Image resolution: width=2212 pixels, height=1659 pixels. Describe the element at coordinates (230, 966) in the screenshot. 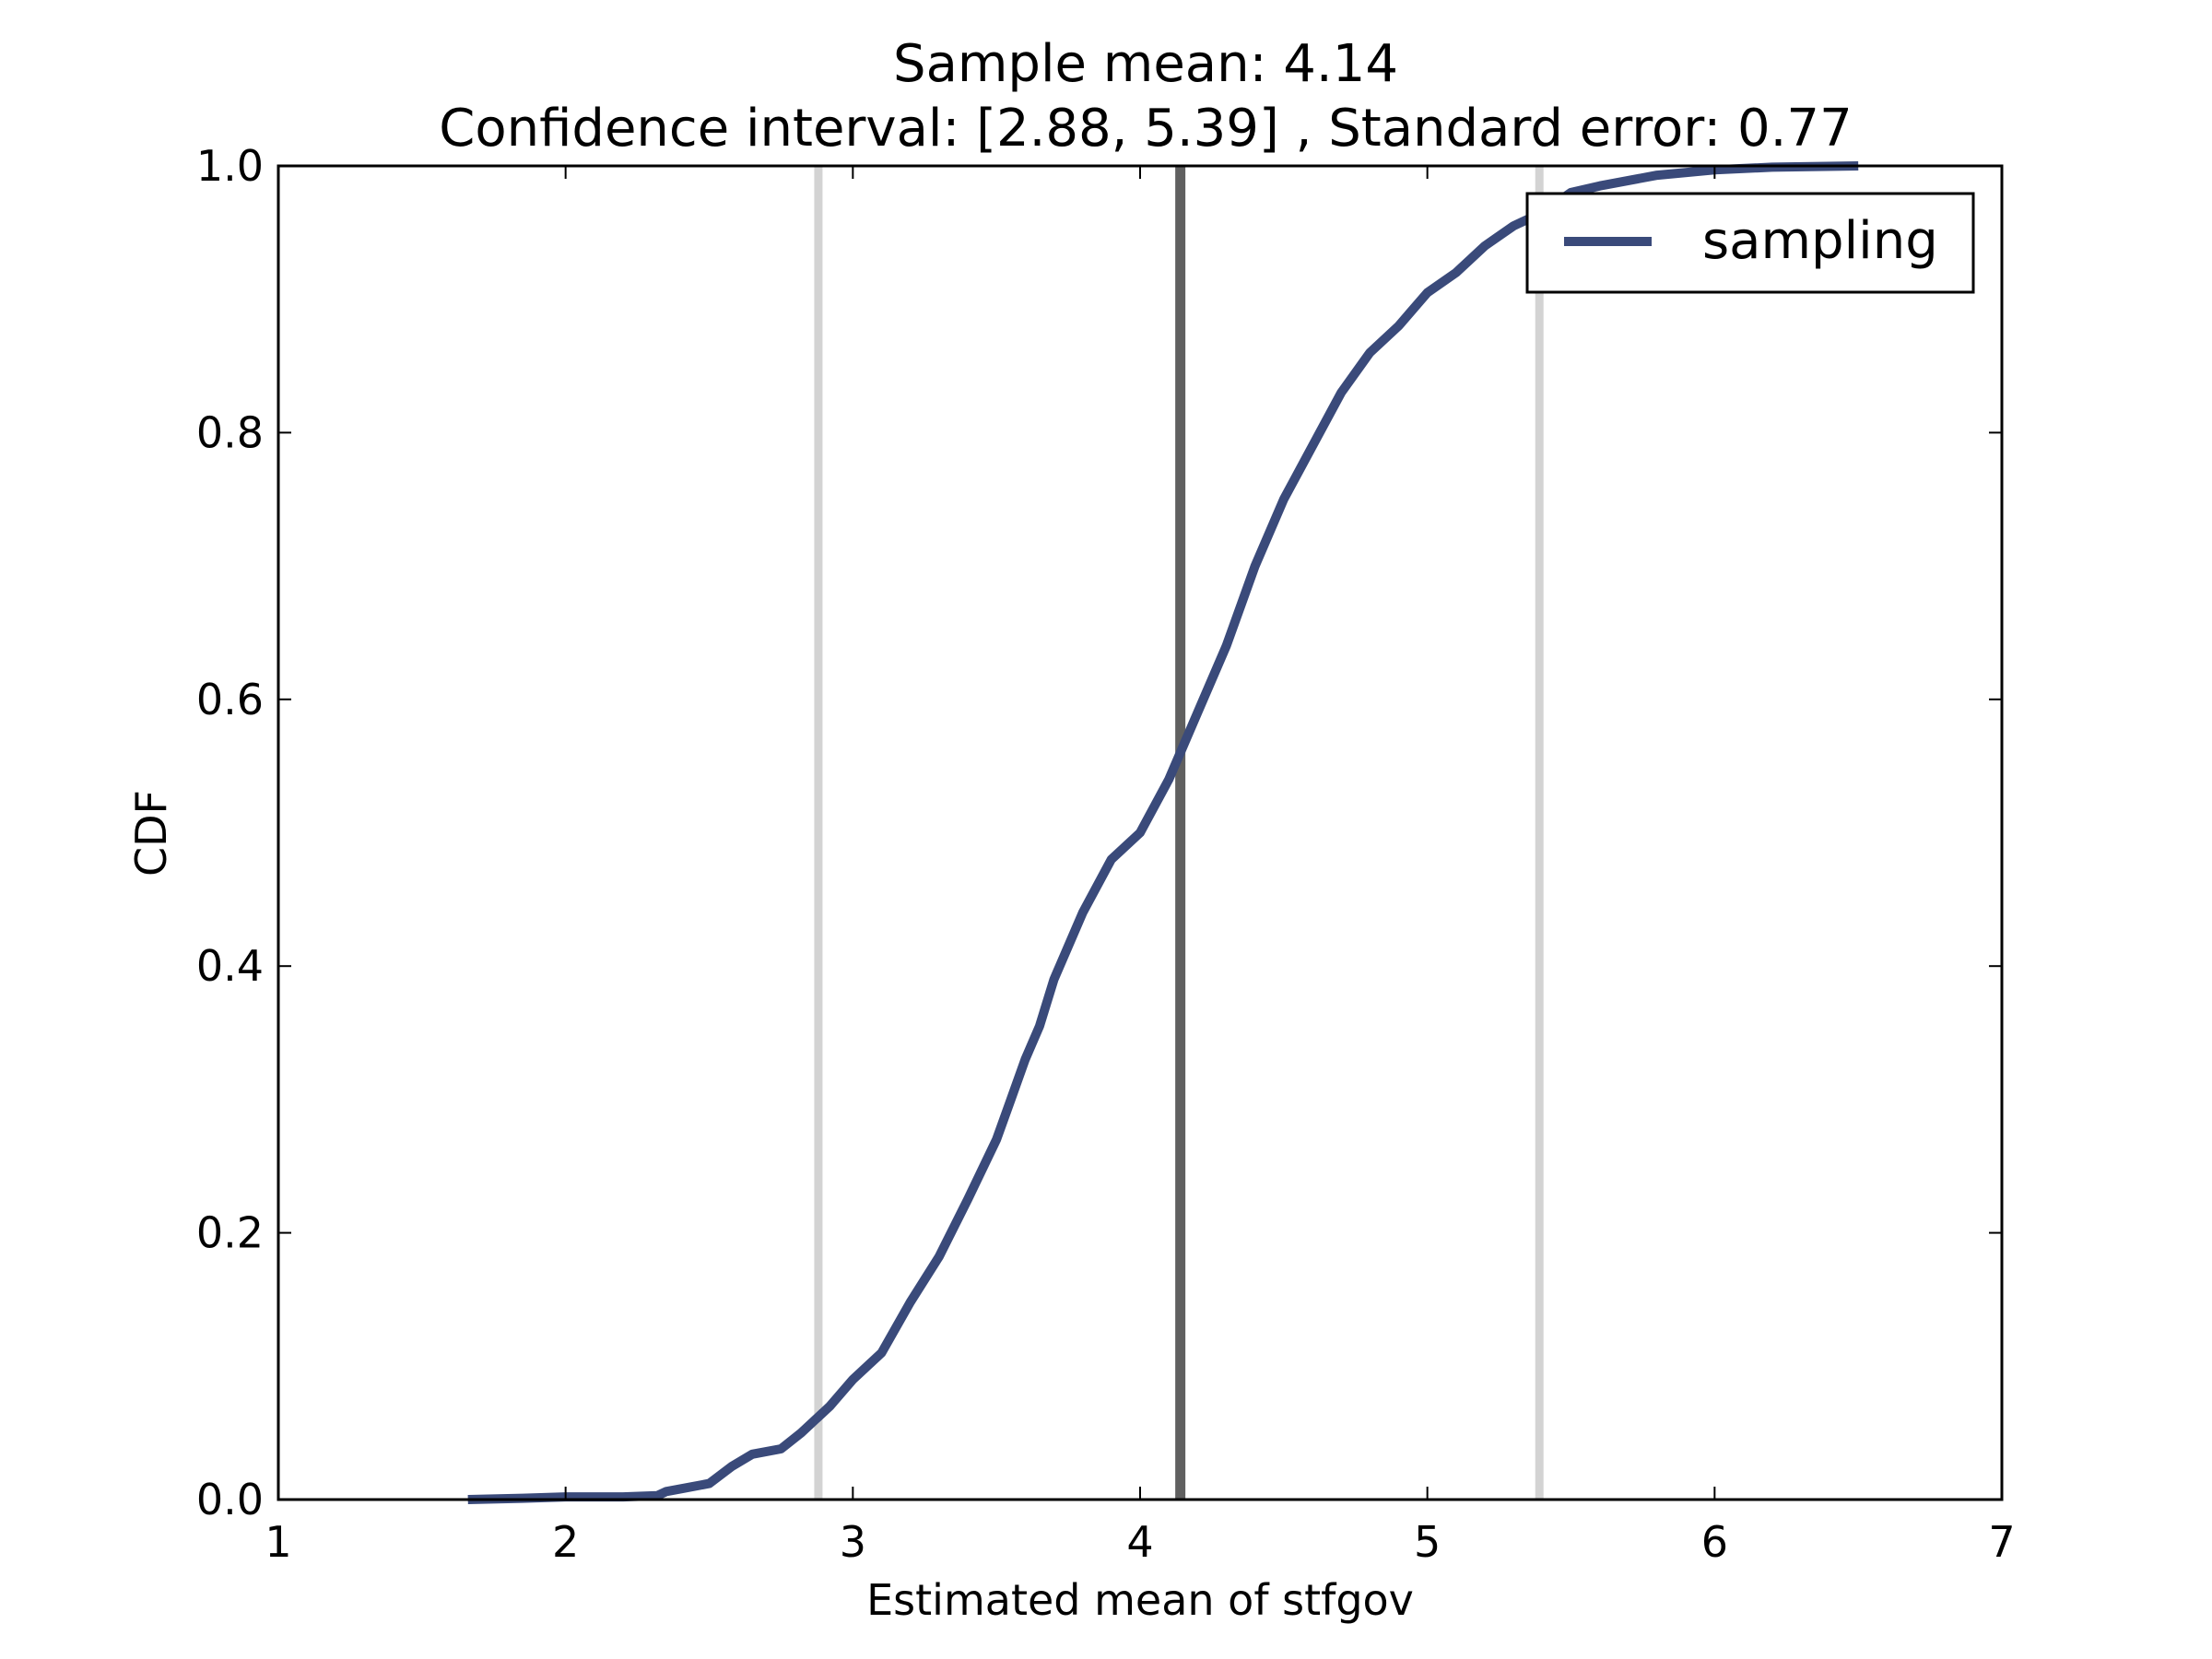

I see `y-tick-label: 0.4` at that location.